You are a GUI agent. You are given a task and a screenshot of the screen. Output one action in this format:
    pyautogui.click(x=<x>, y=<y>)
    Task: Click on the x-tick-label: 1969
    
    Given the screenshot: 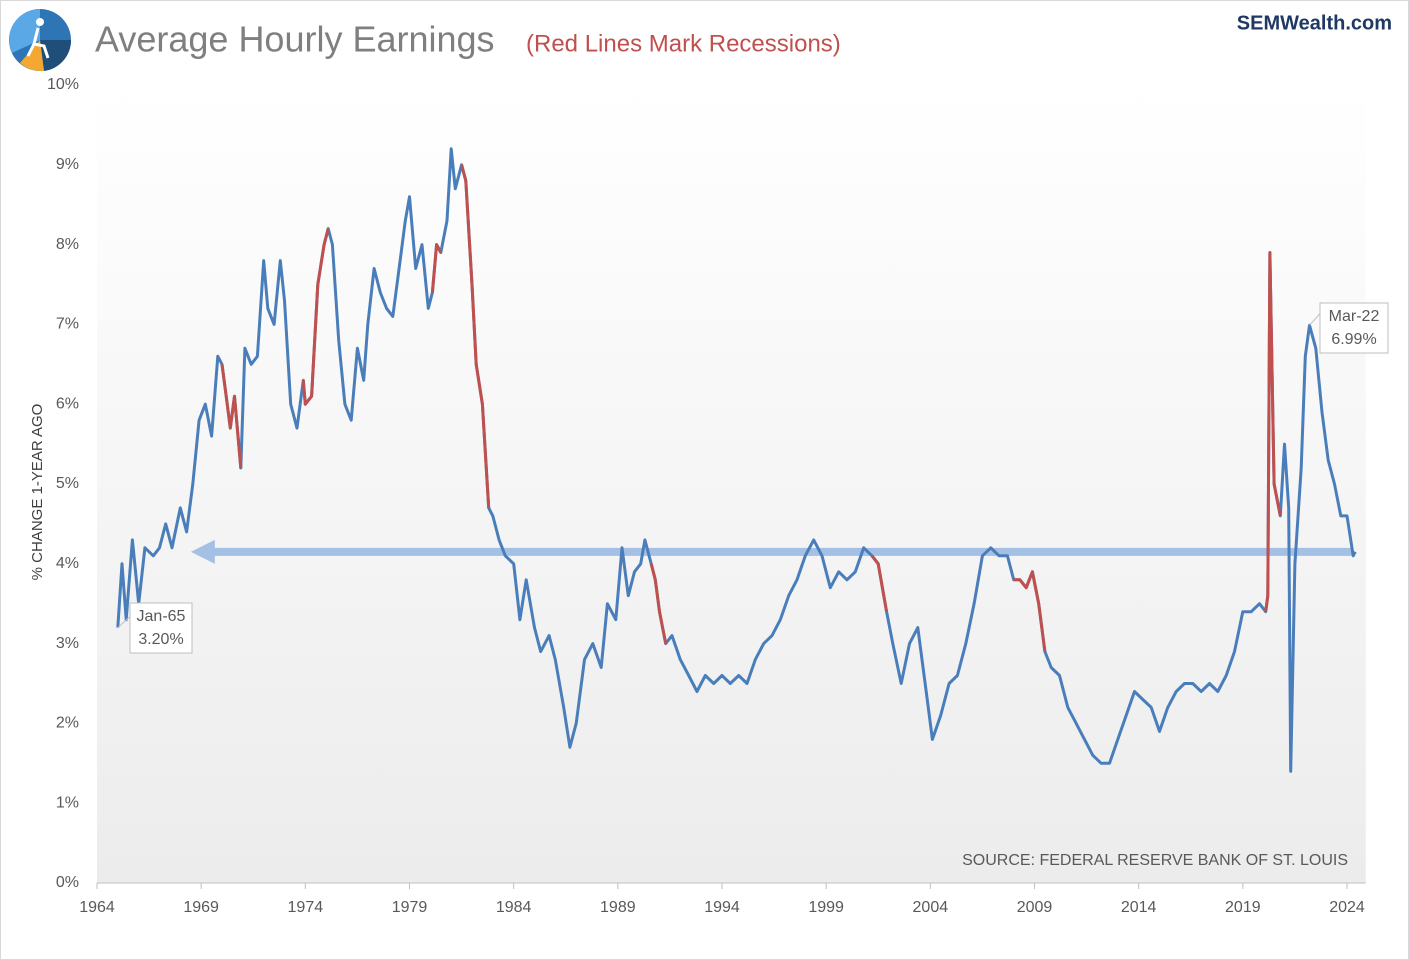 What is the action you would take?
    pyautogui.click(x=201, y=907)
    